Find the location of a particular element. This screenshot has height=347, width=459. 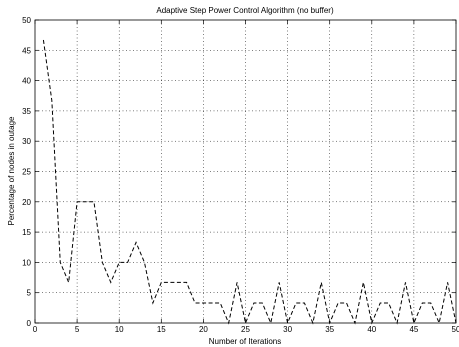

y-tick-label: 45 is located at coordinates (26, 50).